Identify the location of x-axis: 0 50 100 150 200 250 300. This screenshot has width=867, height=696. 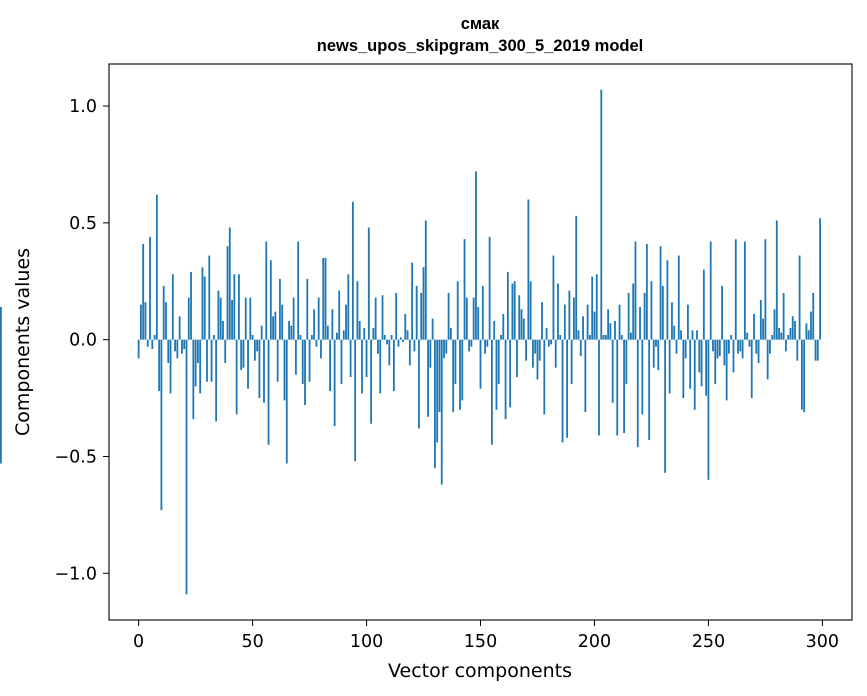
(486, 636).